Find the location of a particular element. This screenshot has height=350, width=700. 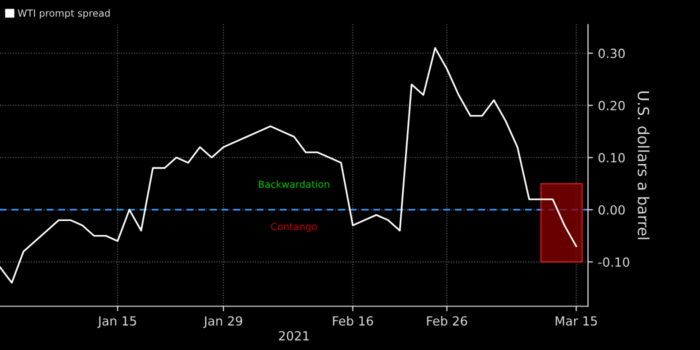

x-axis-title: 2021 is located at coordinates (294, 336).